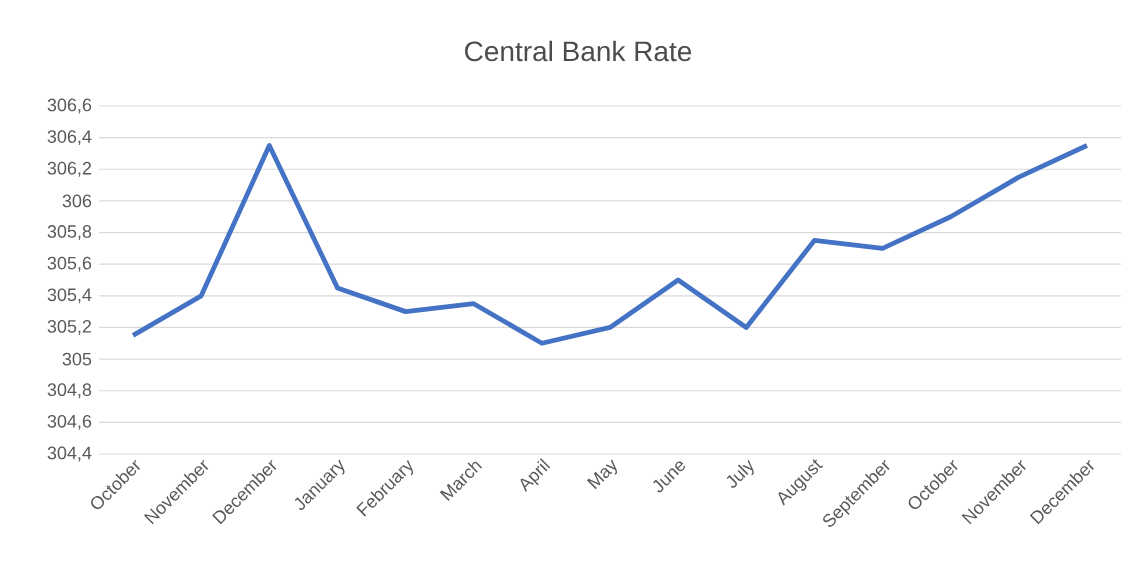  What do you see at coordinates (69, 264) in the screenshot?
I see `y-tick-label: 305,6` at bounding box center [69, 264].